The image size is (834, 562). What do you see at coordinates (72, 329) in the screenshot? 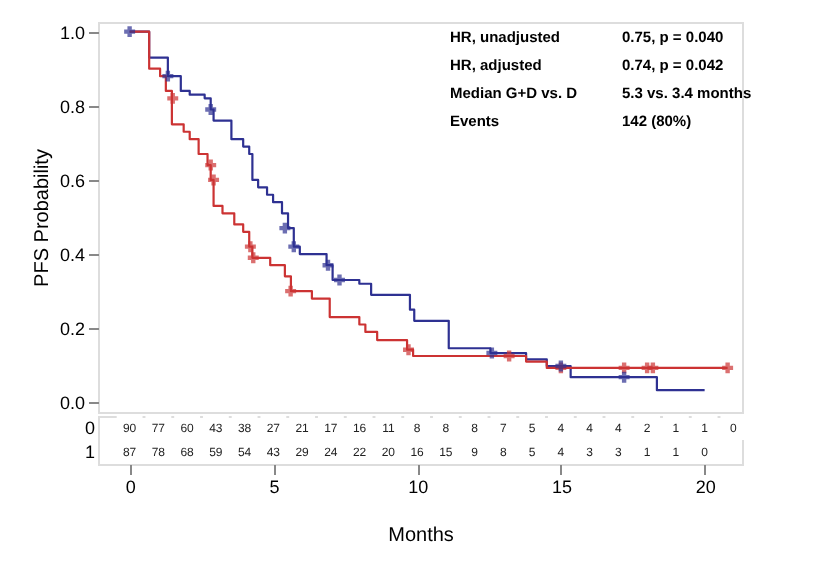
I see `y-tick-label: 0.2` at bounding box center [72, 329].